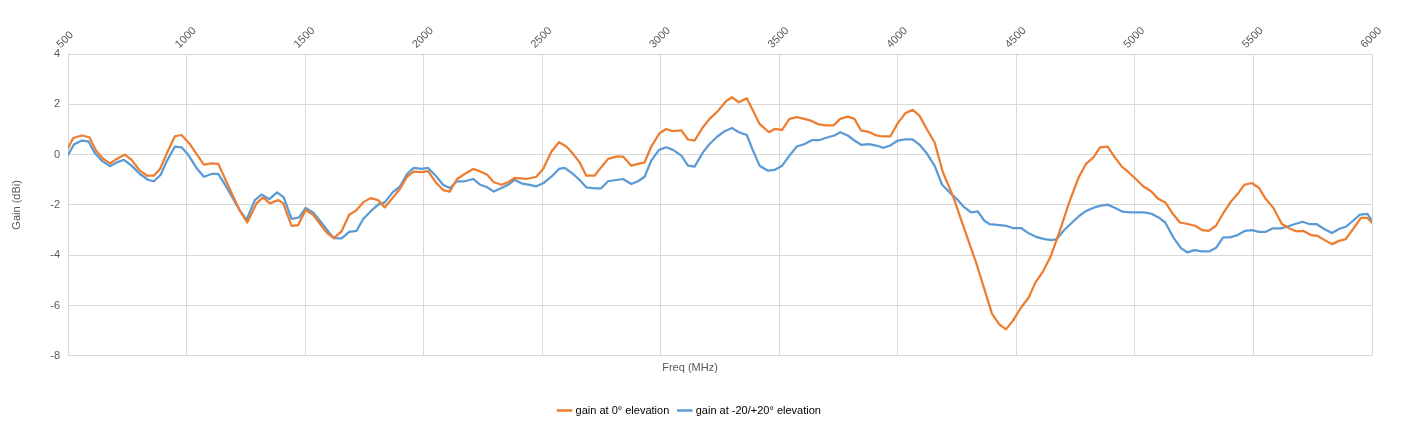 Image resolution: width=1410 pixels, height=428 pixels. Describe the element at coordinates (56, 53) in the screenshot. I see `y-tick-label: 4` at that location.